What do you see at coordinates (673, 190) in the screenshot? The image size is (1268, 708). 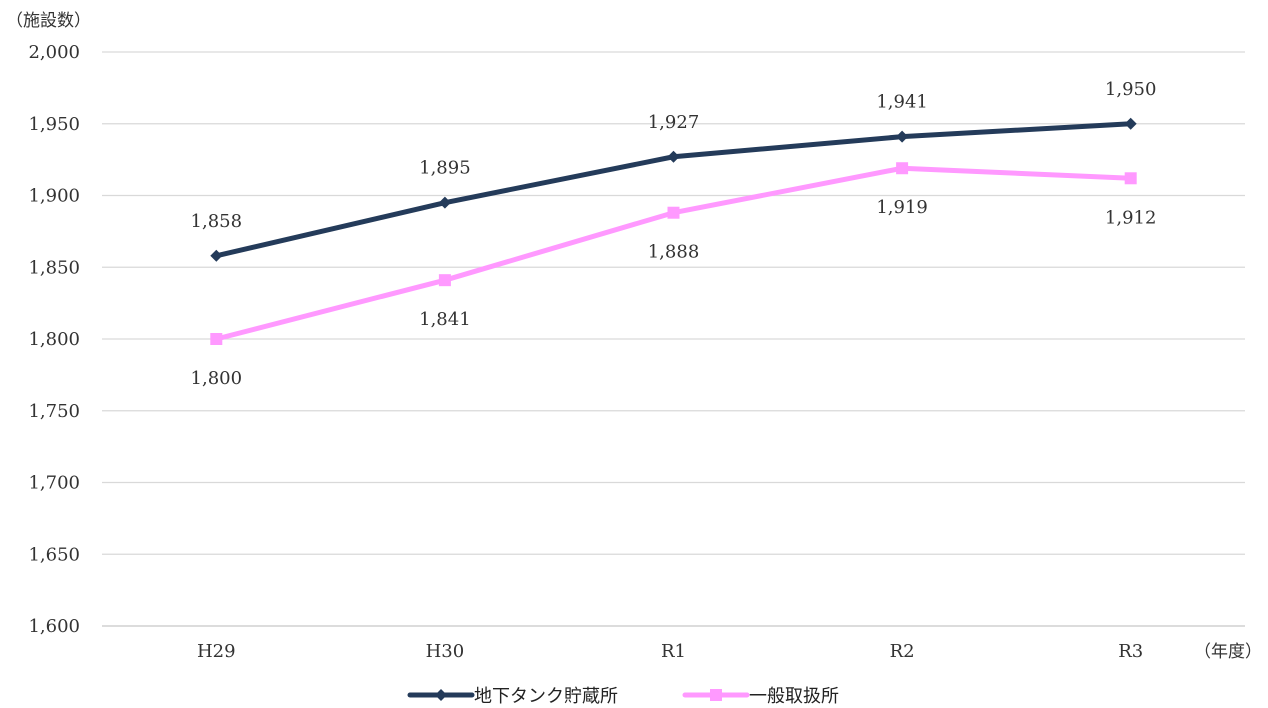 I see `series-line` at bounding box center [673, 190].